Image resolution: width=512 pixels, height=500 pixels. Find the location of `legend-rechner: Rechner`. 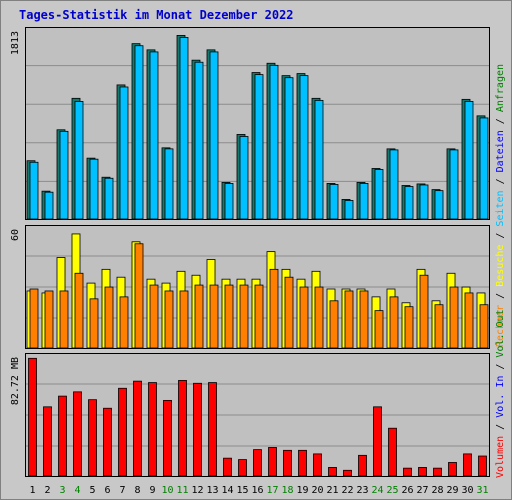

legend-rechner: Rechner is located at coordinates (500, 326).